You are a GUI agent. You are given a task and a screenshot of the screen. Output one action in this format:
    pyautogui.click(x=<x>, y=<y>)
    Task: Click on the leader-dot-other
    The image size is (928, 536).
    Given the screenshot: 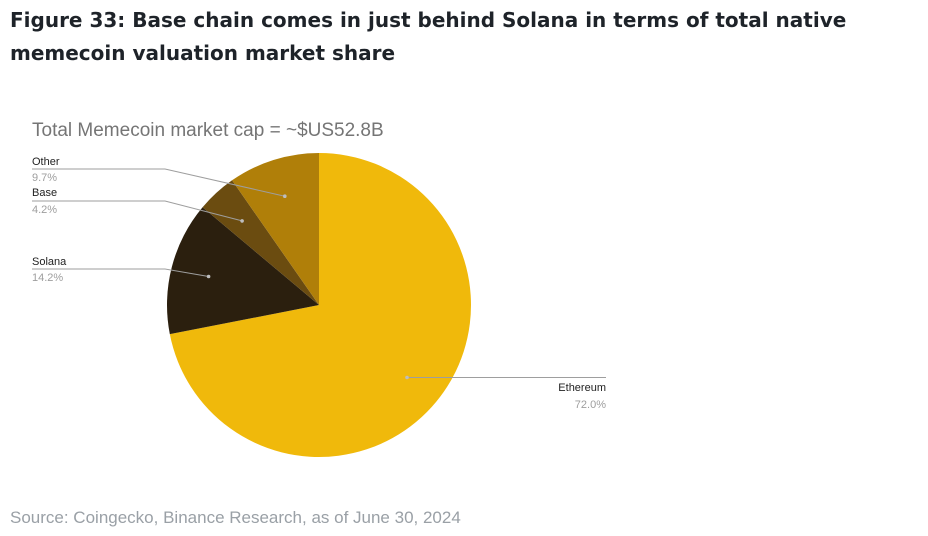 What is the action you would take?
    pyautogui.click(x=285, y=196)
    